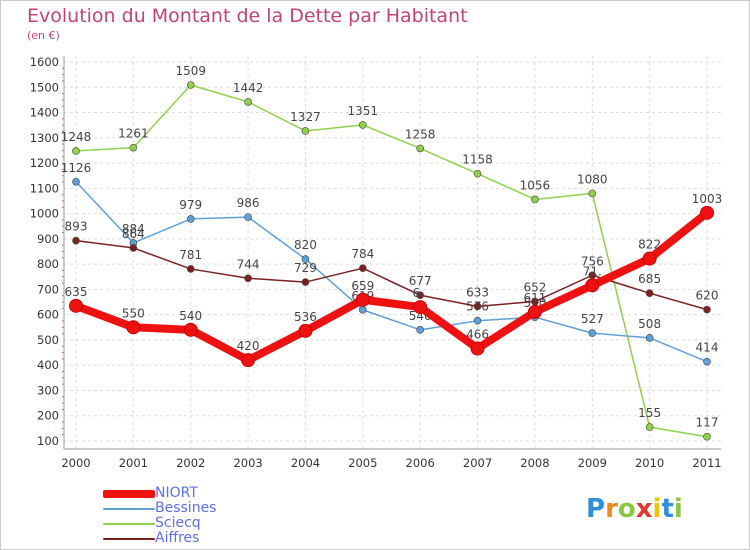 The image size is (750, 550). What do you see at coordinates (190, 71) in the screenshot?
I see `data-label-sciecq: 1509` at bounding box center [190, 71].